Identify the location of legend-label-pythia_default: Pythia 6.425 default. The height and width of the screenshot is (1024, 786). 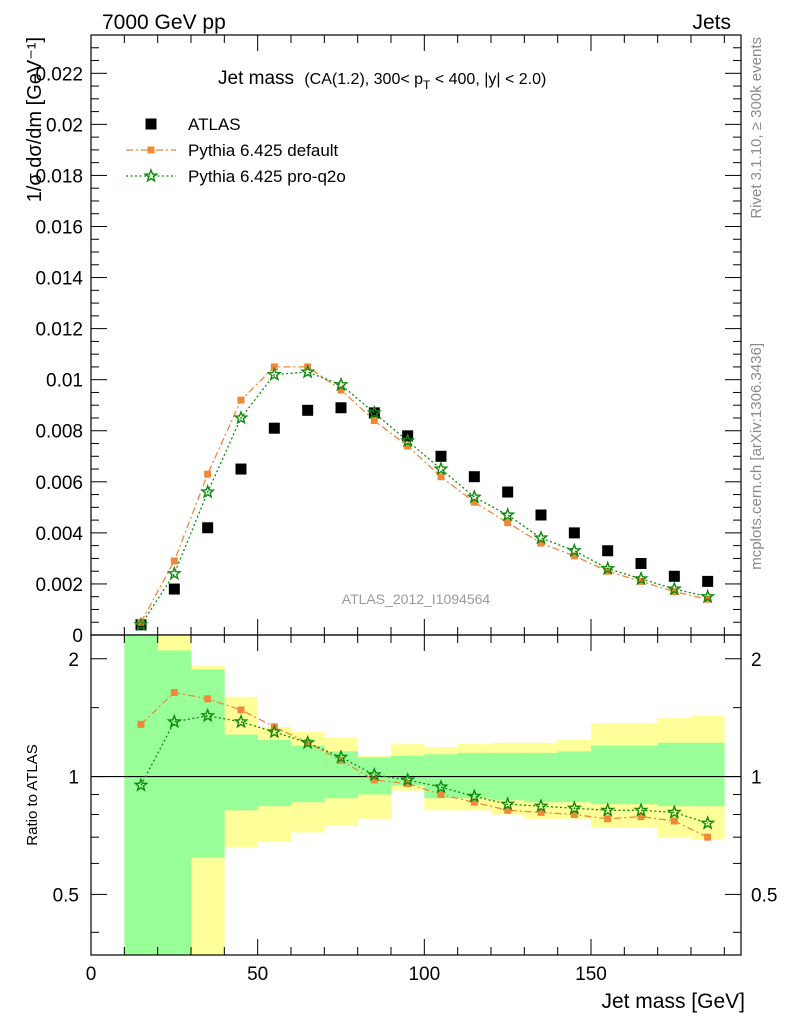
(263, 150).